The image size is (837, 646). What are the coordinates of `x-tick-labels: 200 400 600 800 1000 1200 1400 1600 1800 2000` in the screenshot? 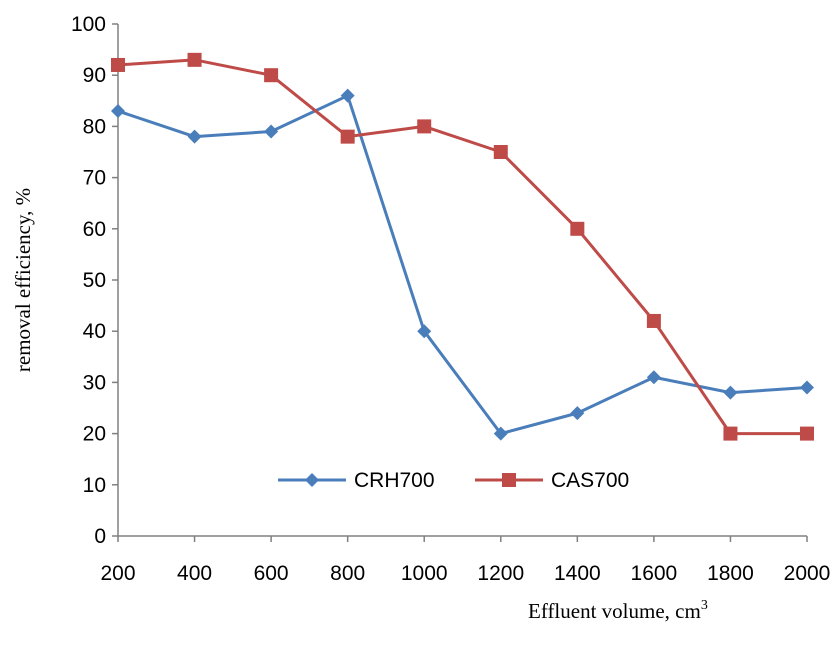 It's located at (465, 573).